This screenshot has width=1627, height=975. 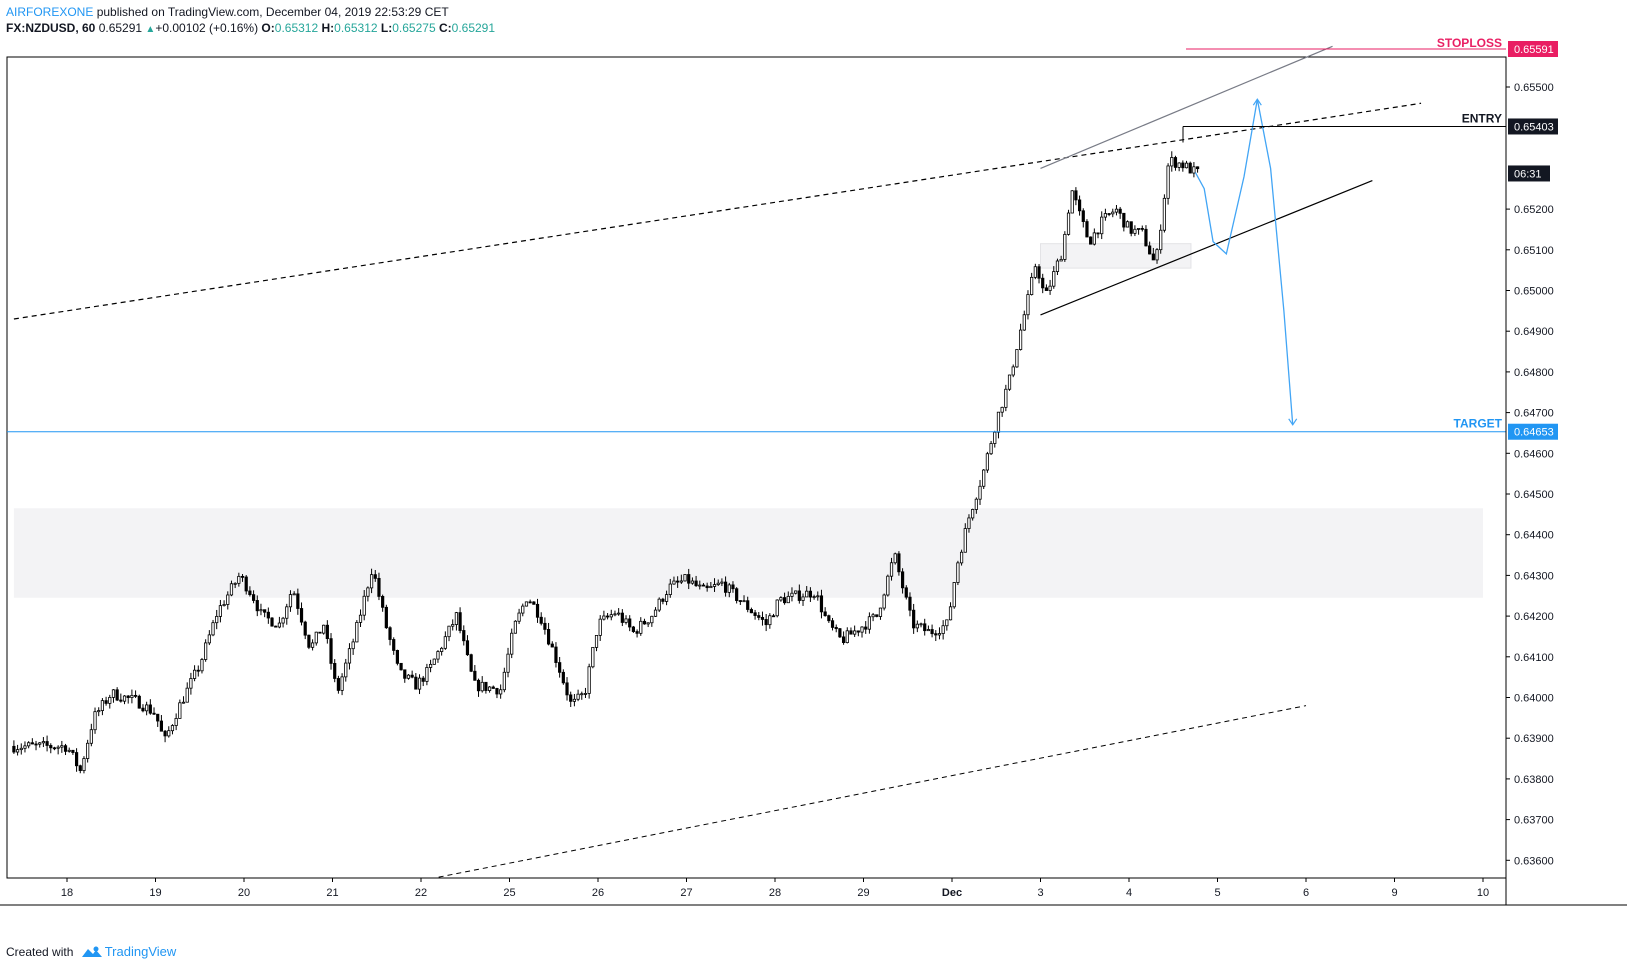 What do you see at coordinates (509, 893) in the screenshot?
I see `time-tick-label: 25` at bounding box center [509, 893].